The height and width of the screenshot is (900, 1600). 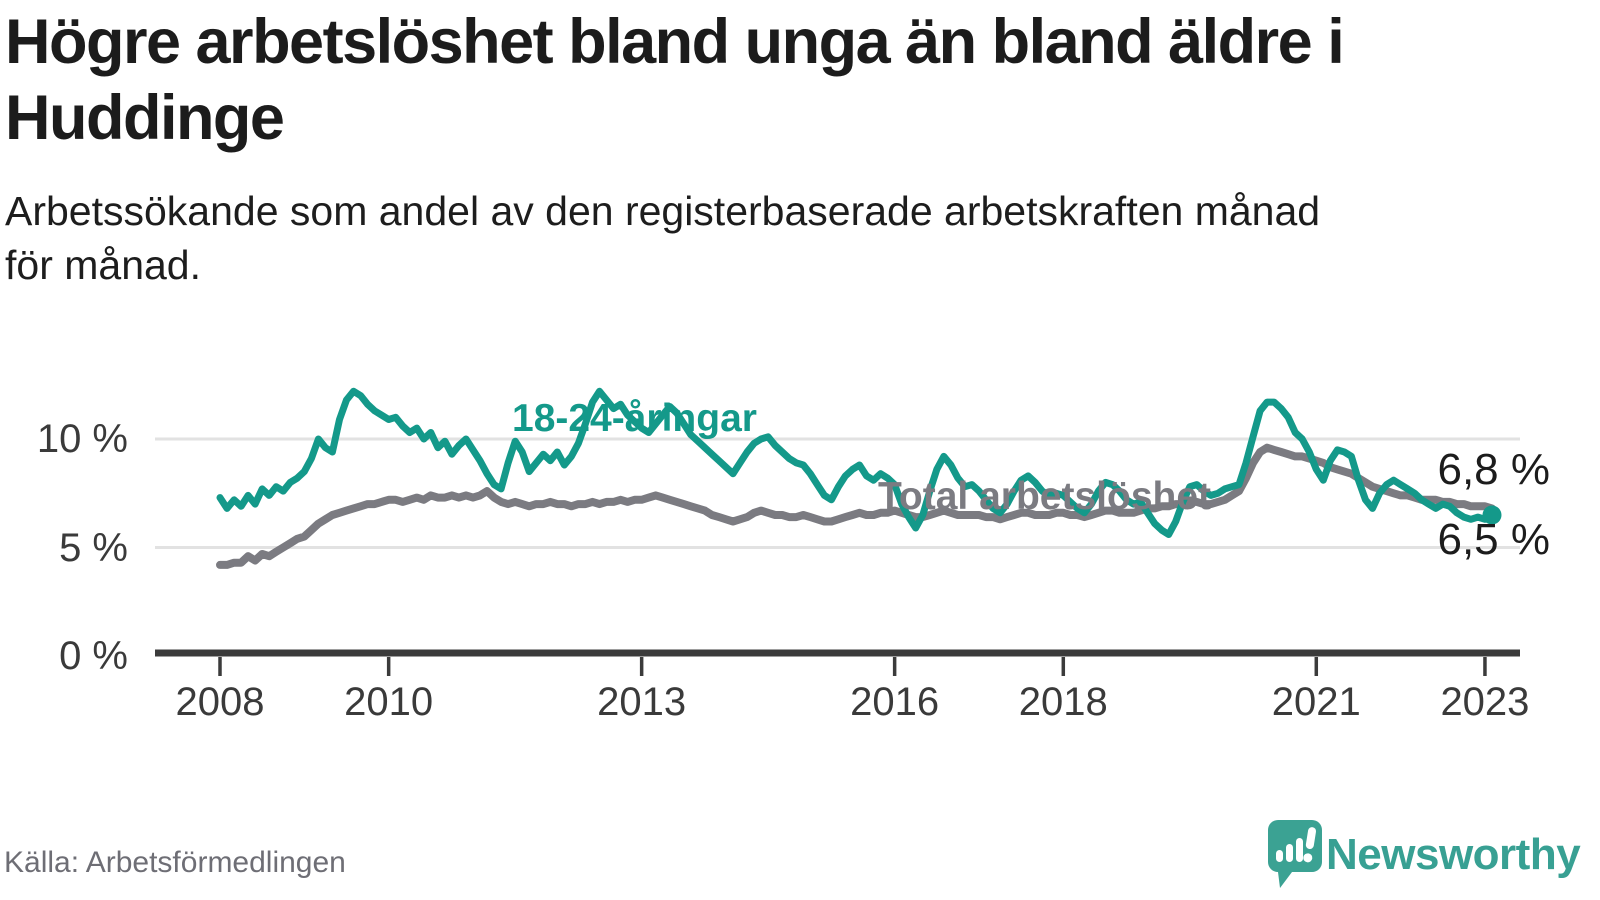 I want to click on y-tick-label: 0 %, so click(x=93, y=656).